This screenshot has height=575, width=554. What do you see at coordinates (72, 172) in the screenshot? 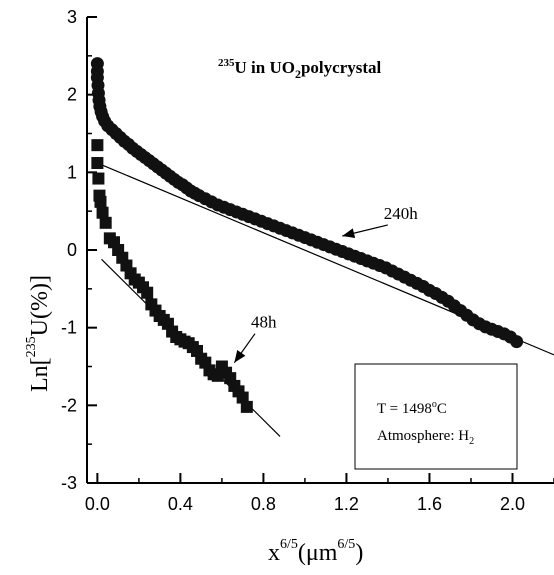
I see `y-tick-label: 1` at bounding box center [72, 172].